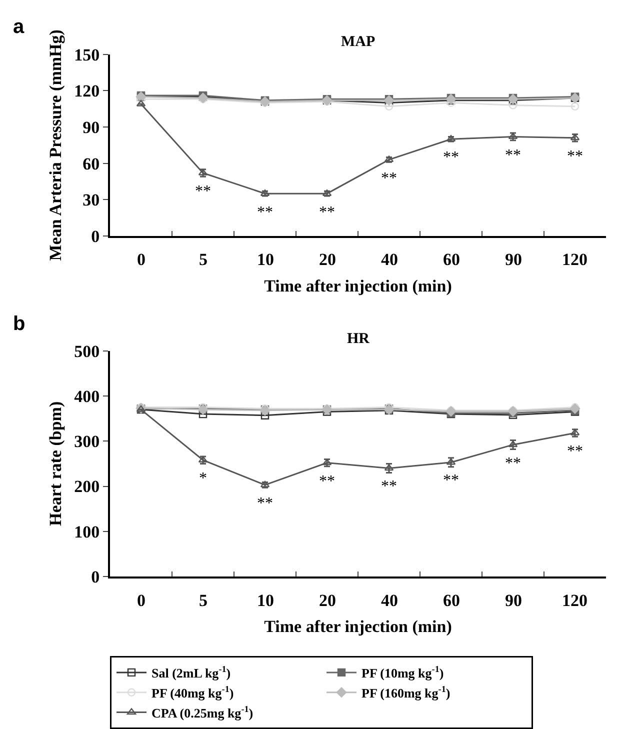  What do you see at coordinates (87, 351) in the screenshot?
I see `y-tick-label: 500` at bounding box center [87, 351].